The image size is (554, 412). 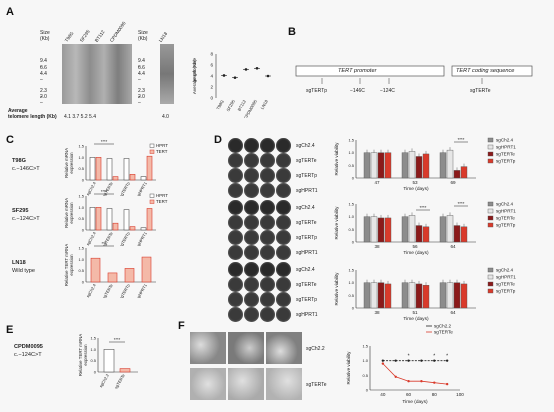 What do you see at coordinates (163, 37) in the screenshot?
I see `lane-label-ln18: LN18` at bounding box center [163, 37].